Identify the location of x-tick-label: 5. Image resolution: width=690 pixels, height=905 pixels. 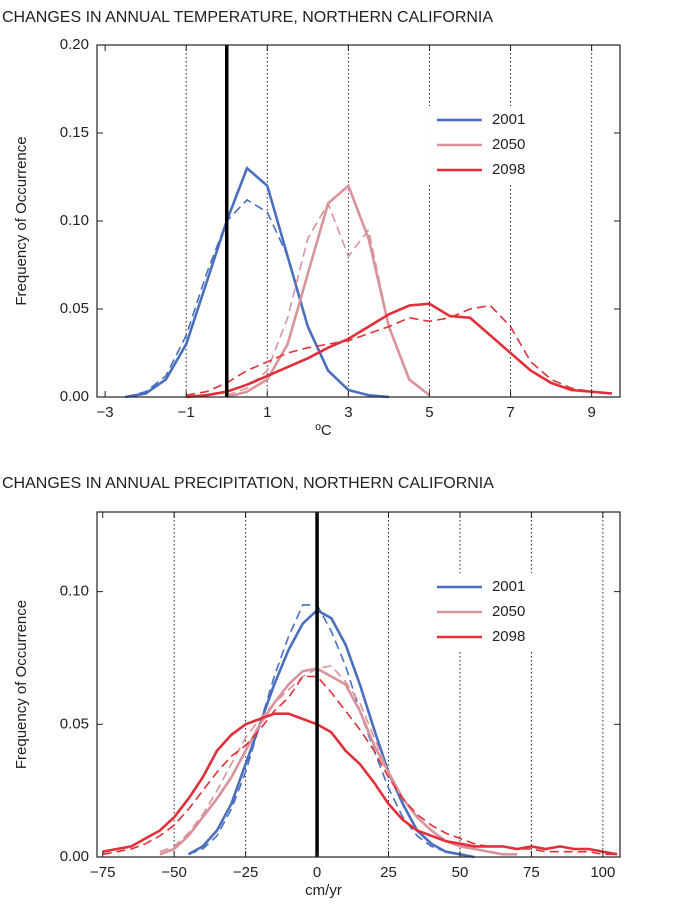
(429, 412).